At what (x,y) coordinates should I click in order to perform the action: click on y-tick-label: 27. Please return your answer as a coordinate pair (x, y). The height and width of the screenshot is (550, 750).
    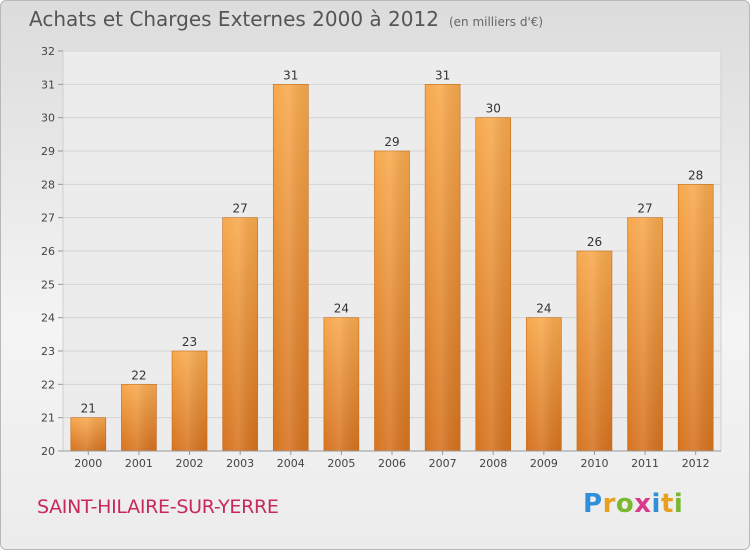
    Looking at the image, I should click on (48, 218).